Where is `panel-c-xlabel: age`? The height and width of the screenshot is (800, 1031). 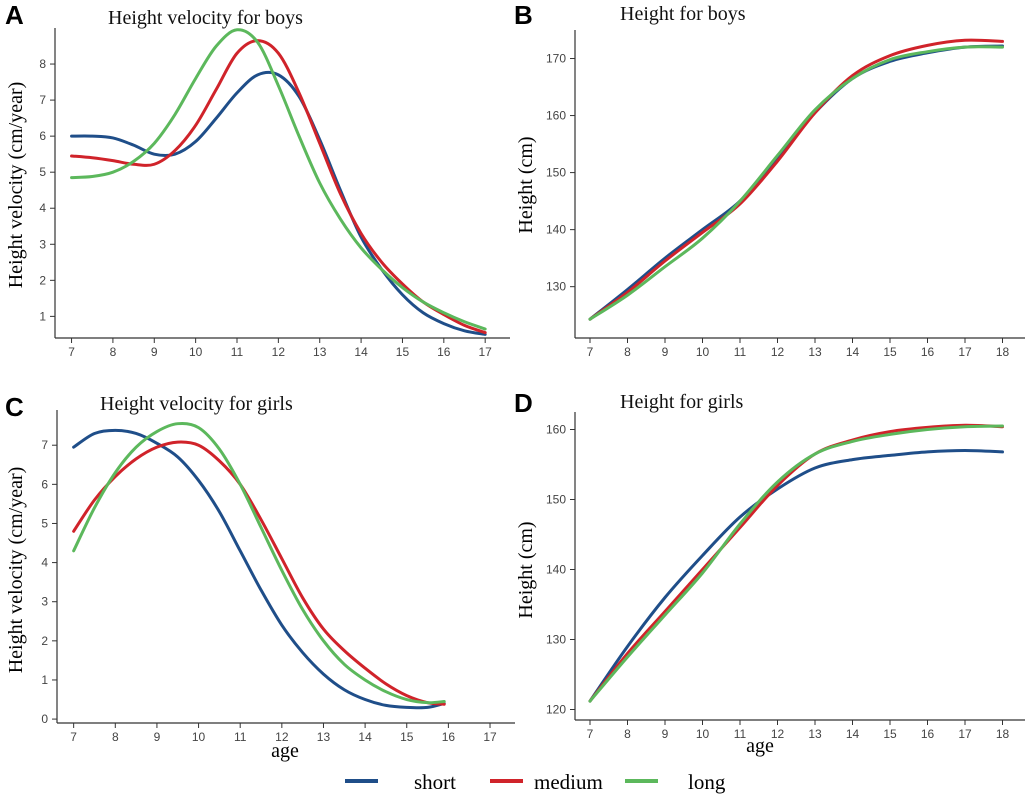 panel-c-xlabel: age is located at coordinates (285, 751).